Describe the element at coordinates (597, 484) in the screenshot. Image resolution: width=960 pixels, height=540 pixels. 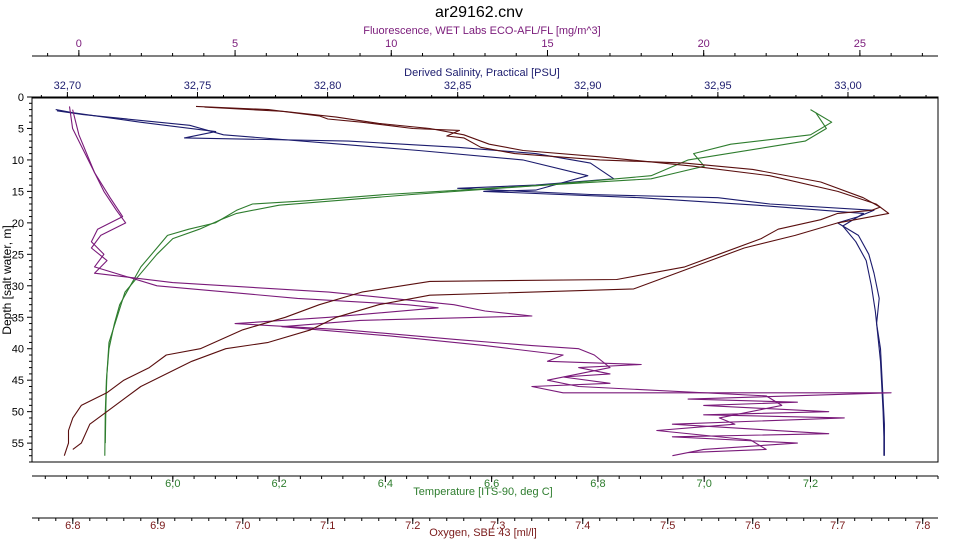
I see `temperature-tick-label: 6,8` at that location.